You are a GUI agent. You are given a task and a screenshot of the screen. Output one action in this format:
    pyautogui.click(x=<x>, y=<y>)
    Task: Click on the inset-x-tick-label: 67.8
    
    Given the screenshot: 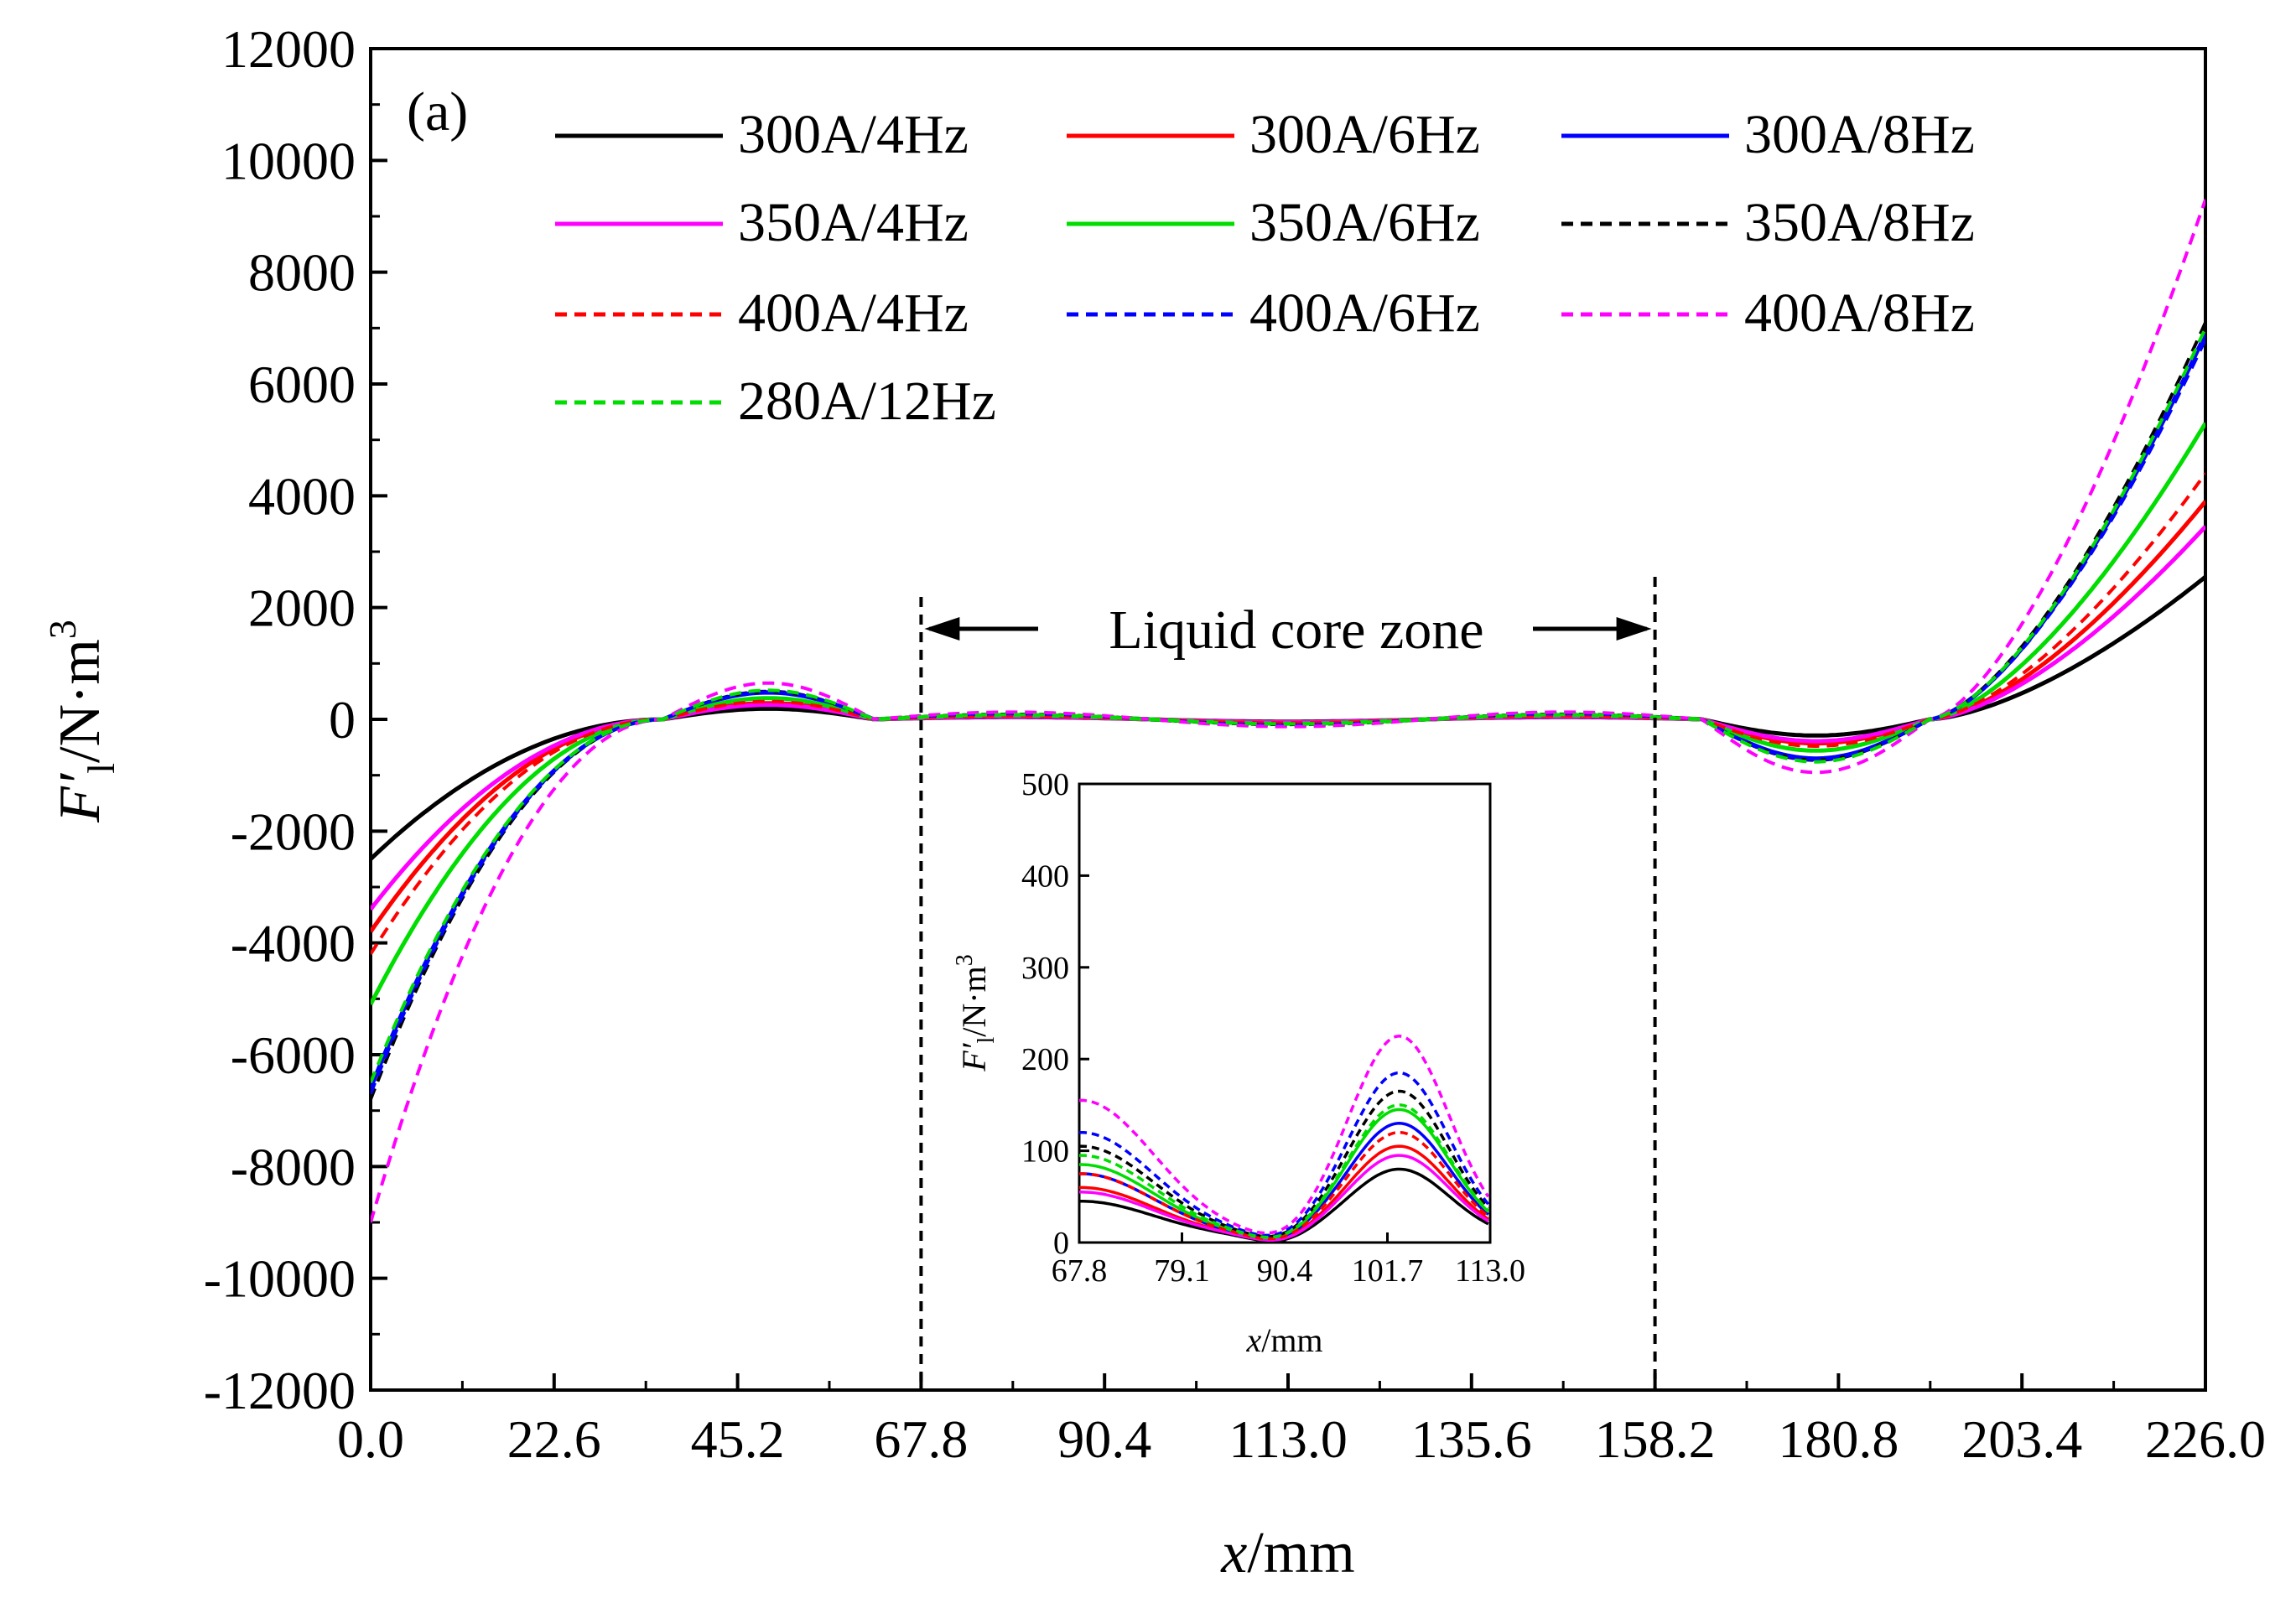 What is the action you would take?
    pyautogui.click(x=1080, y=1271)
    